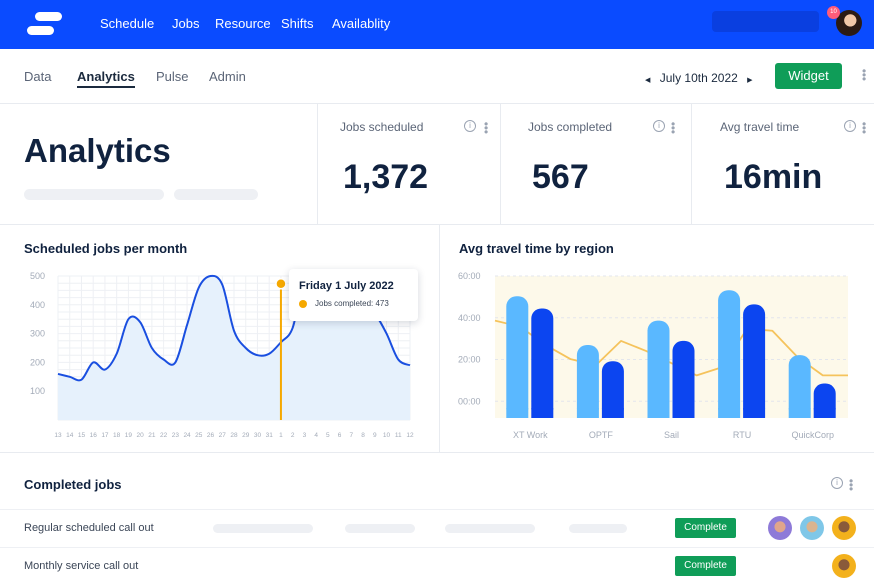 The width and height of the screenshot is (874, 585). I want to click on section-title: Completed jobs, so click(73, 484).